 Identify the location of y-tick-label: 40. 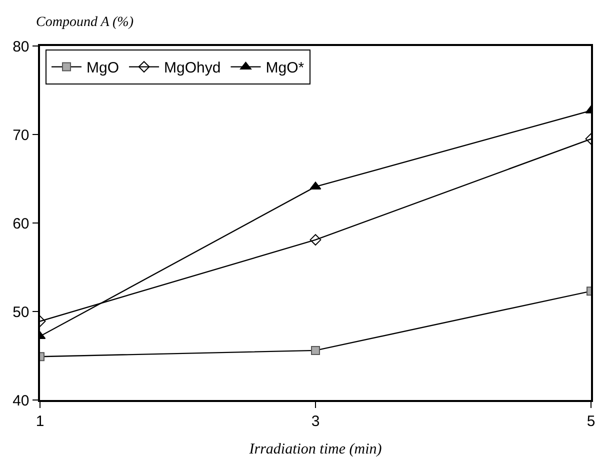
(21, 401).